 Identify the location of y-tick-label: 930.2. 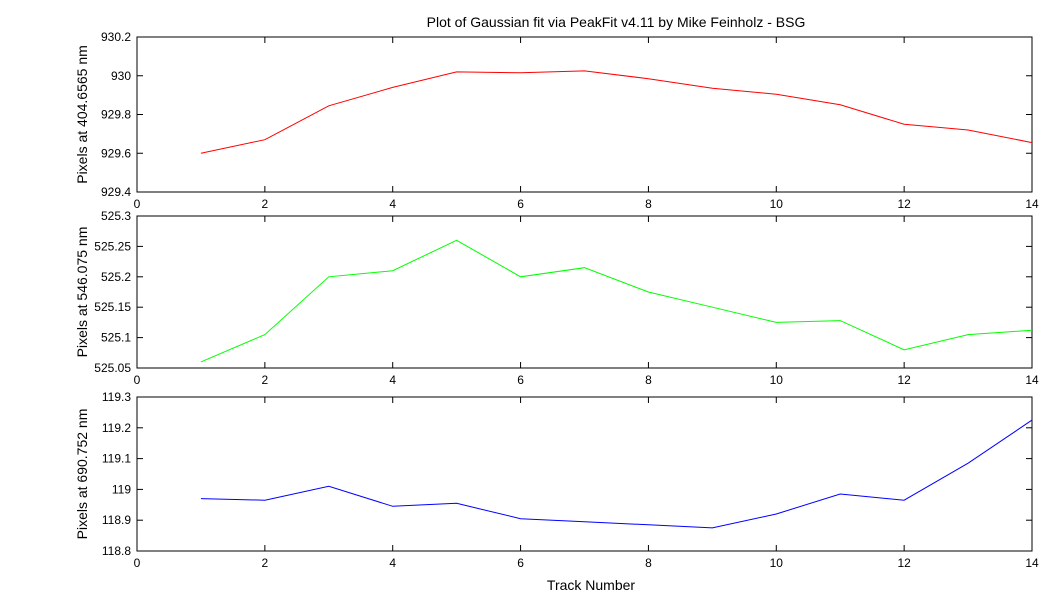
(116, 37).